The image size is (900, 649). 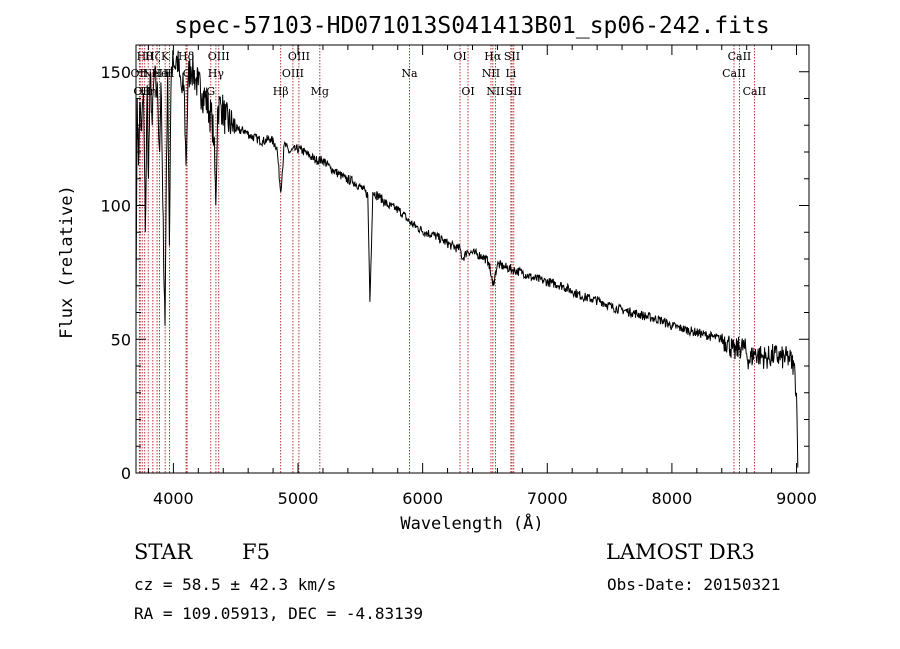 What do you see at coordinates (694, 584) in the screenshot?
I see `obs-date: Obs-Date: 20150321` at bounding box center [694, 584].